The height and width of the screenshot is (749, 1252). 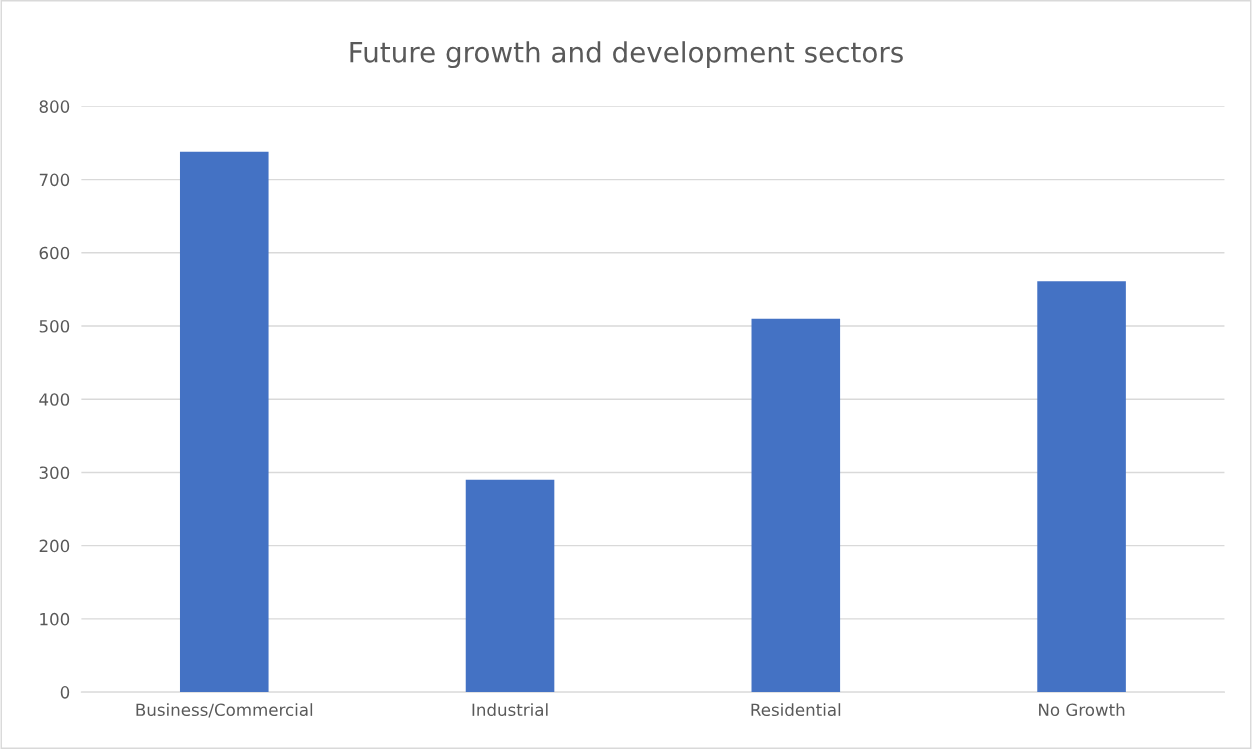 What do you see at coordinates (54, 399) in the screenshot?
I see `y-tick-label: 400` at bounding box center [54, 399].